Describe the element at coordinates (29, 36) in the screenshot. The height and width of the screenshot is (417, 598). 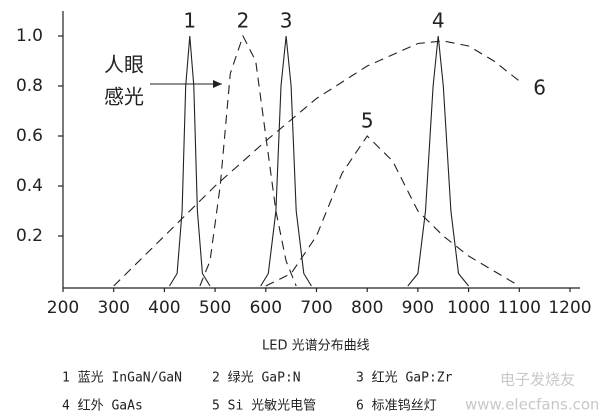
I see `y-tick-label: 1.0` at that location.